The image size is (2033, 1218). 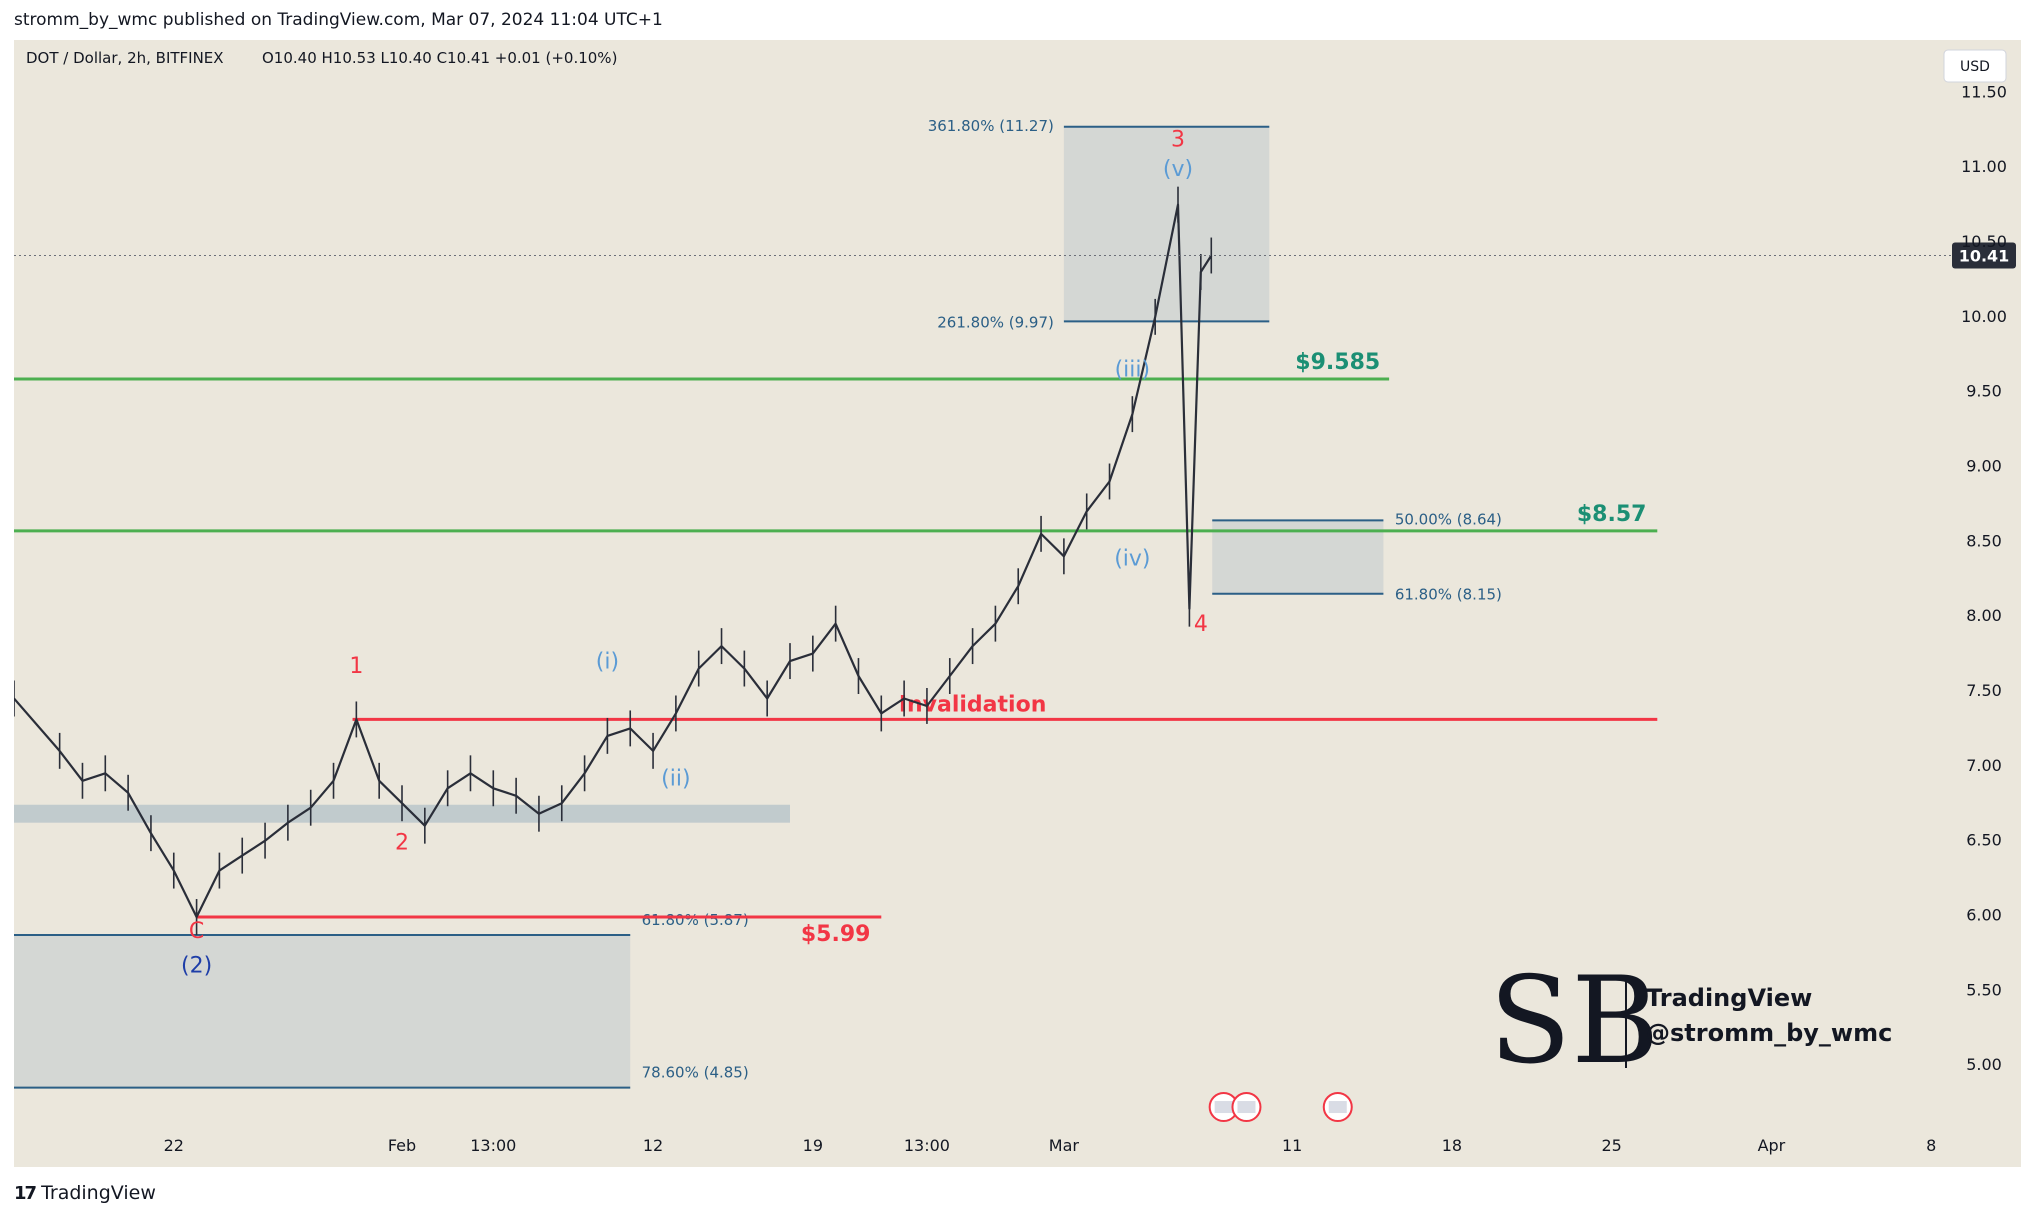 What do you see at coordinates (1178, 169) in the screenshot?
I see `wave-label: (v)` at bounding box center [1178, 169].